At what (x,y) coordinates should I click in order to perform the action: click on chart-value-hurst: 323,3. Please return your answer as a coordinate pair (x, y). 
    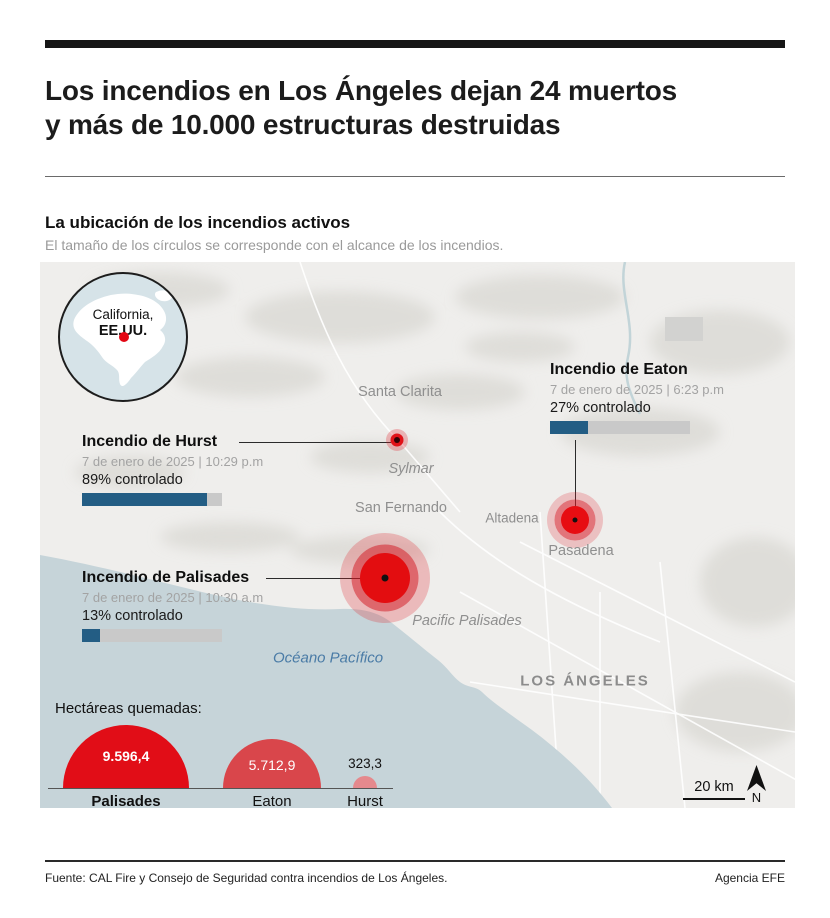
    Looking at the image, I should click on (365, 763).